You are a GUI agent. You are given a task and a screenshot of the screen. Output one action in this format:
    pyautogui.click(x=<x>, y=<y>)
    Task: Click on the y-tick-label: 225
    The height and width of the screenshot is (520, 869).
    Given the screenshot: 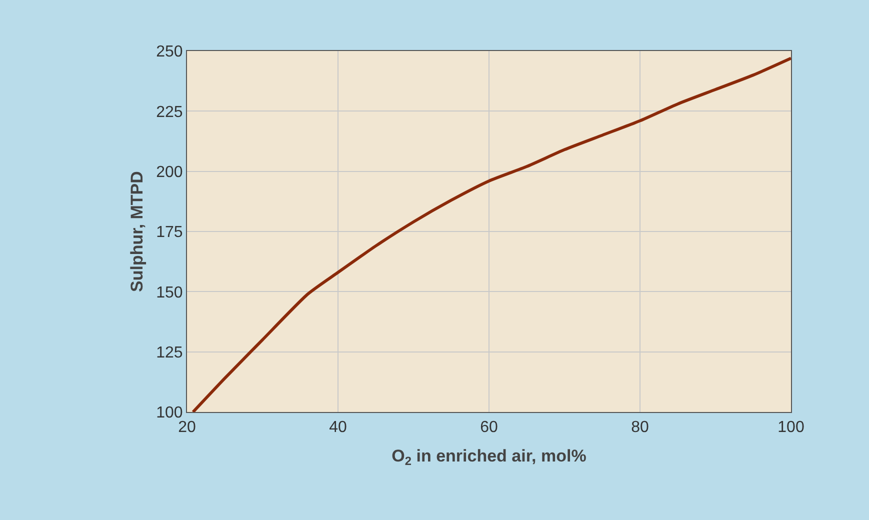 What is the action you would take?
    pyautogui.click(x=169, y=112)
    